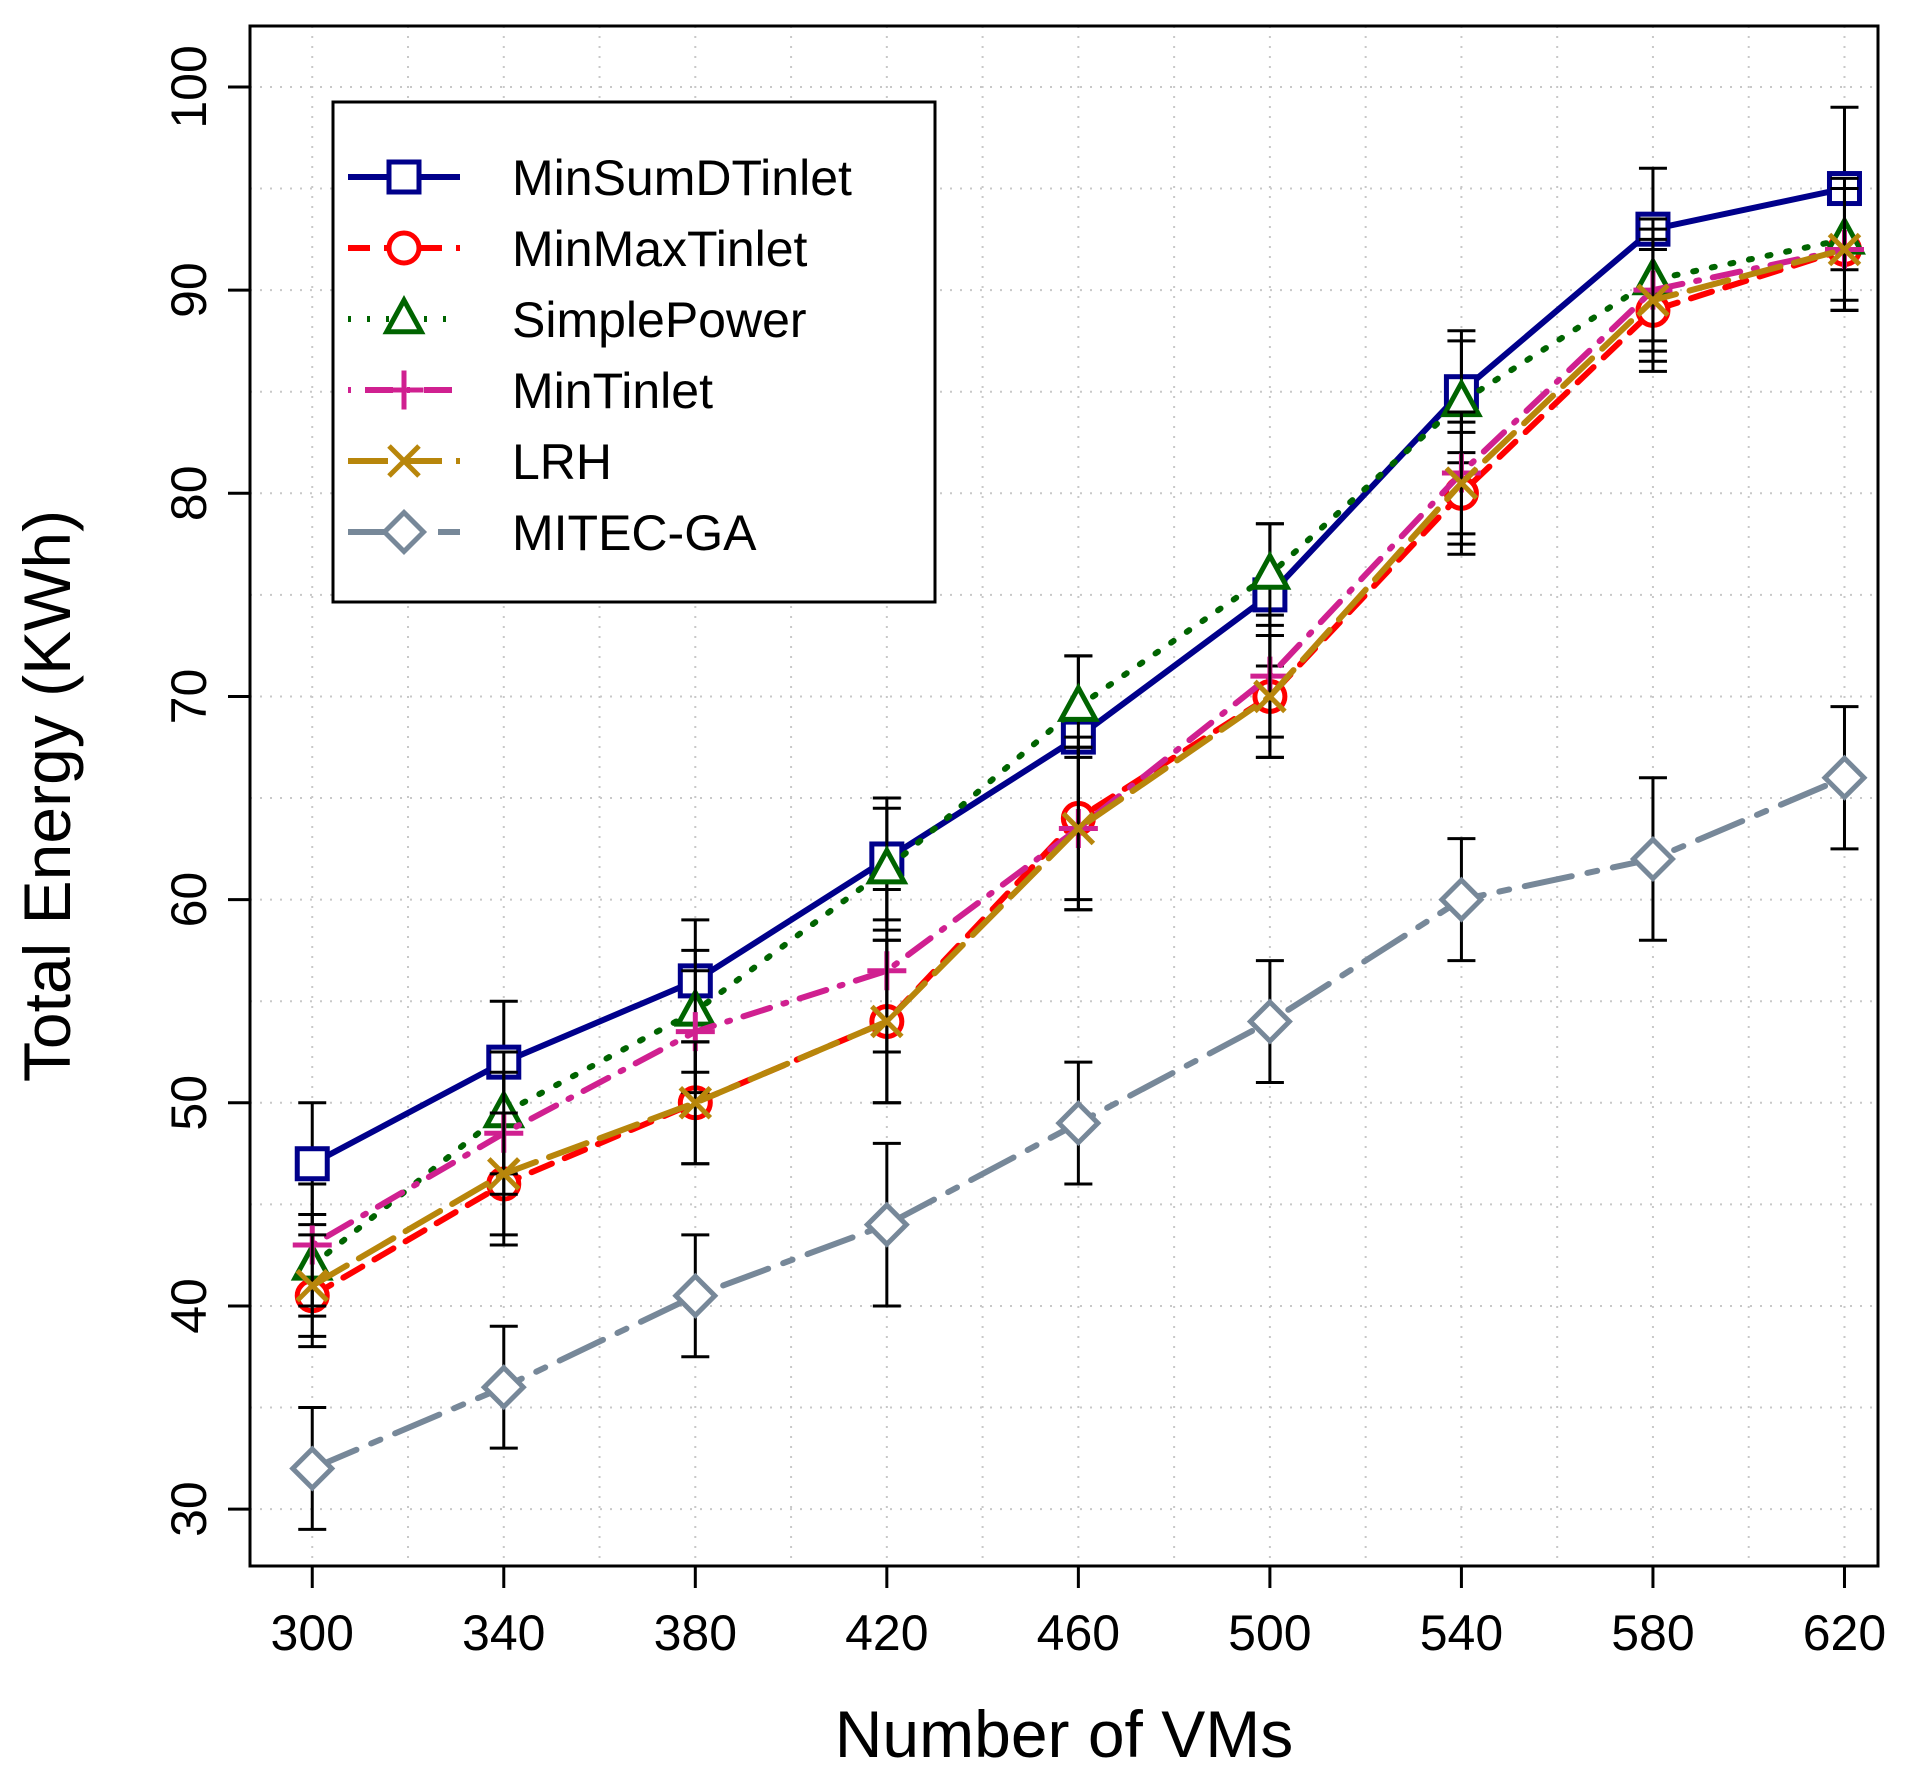 This screenshot has height=1784, width=1905. Describe the element at coordinates (189, 493) in the screenshot. I see `y-tick-label: 80` at that location.